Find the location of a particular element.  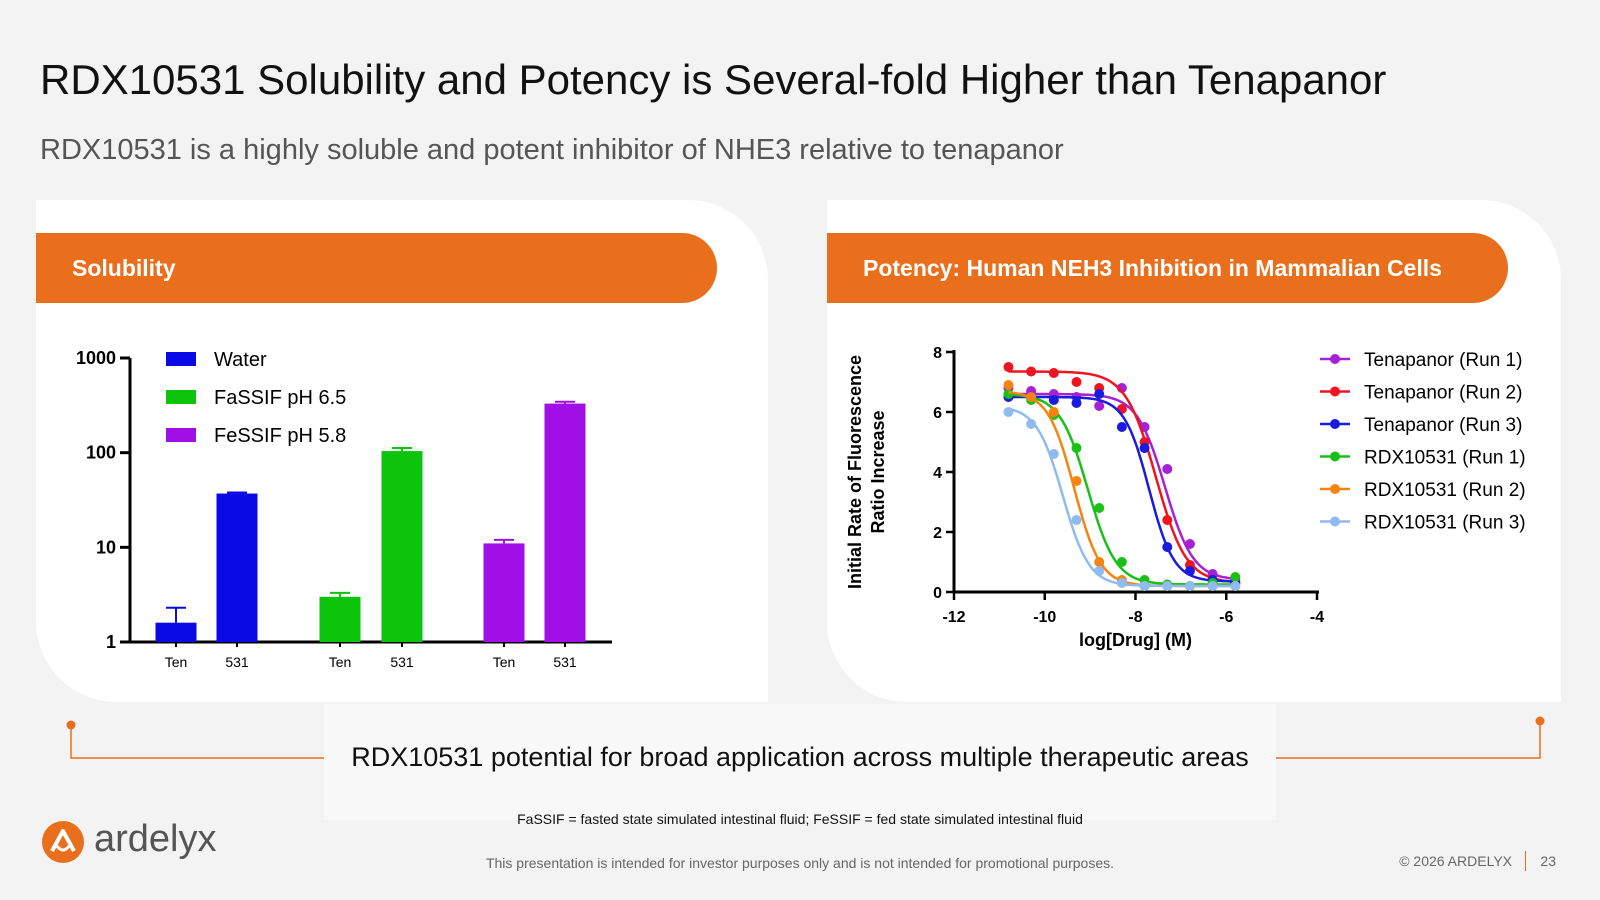

x-axis-label: log[Drug] (M) is located at coordinates (1135, 640).